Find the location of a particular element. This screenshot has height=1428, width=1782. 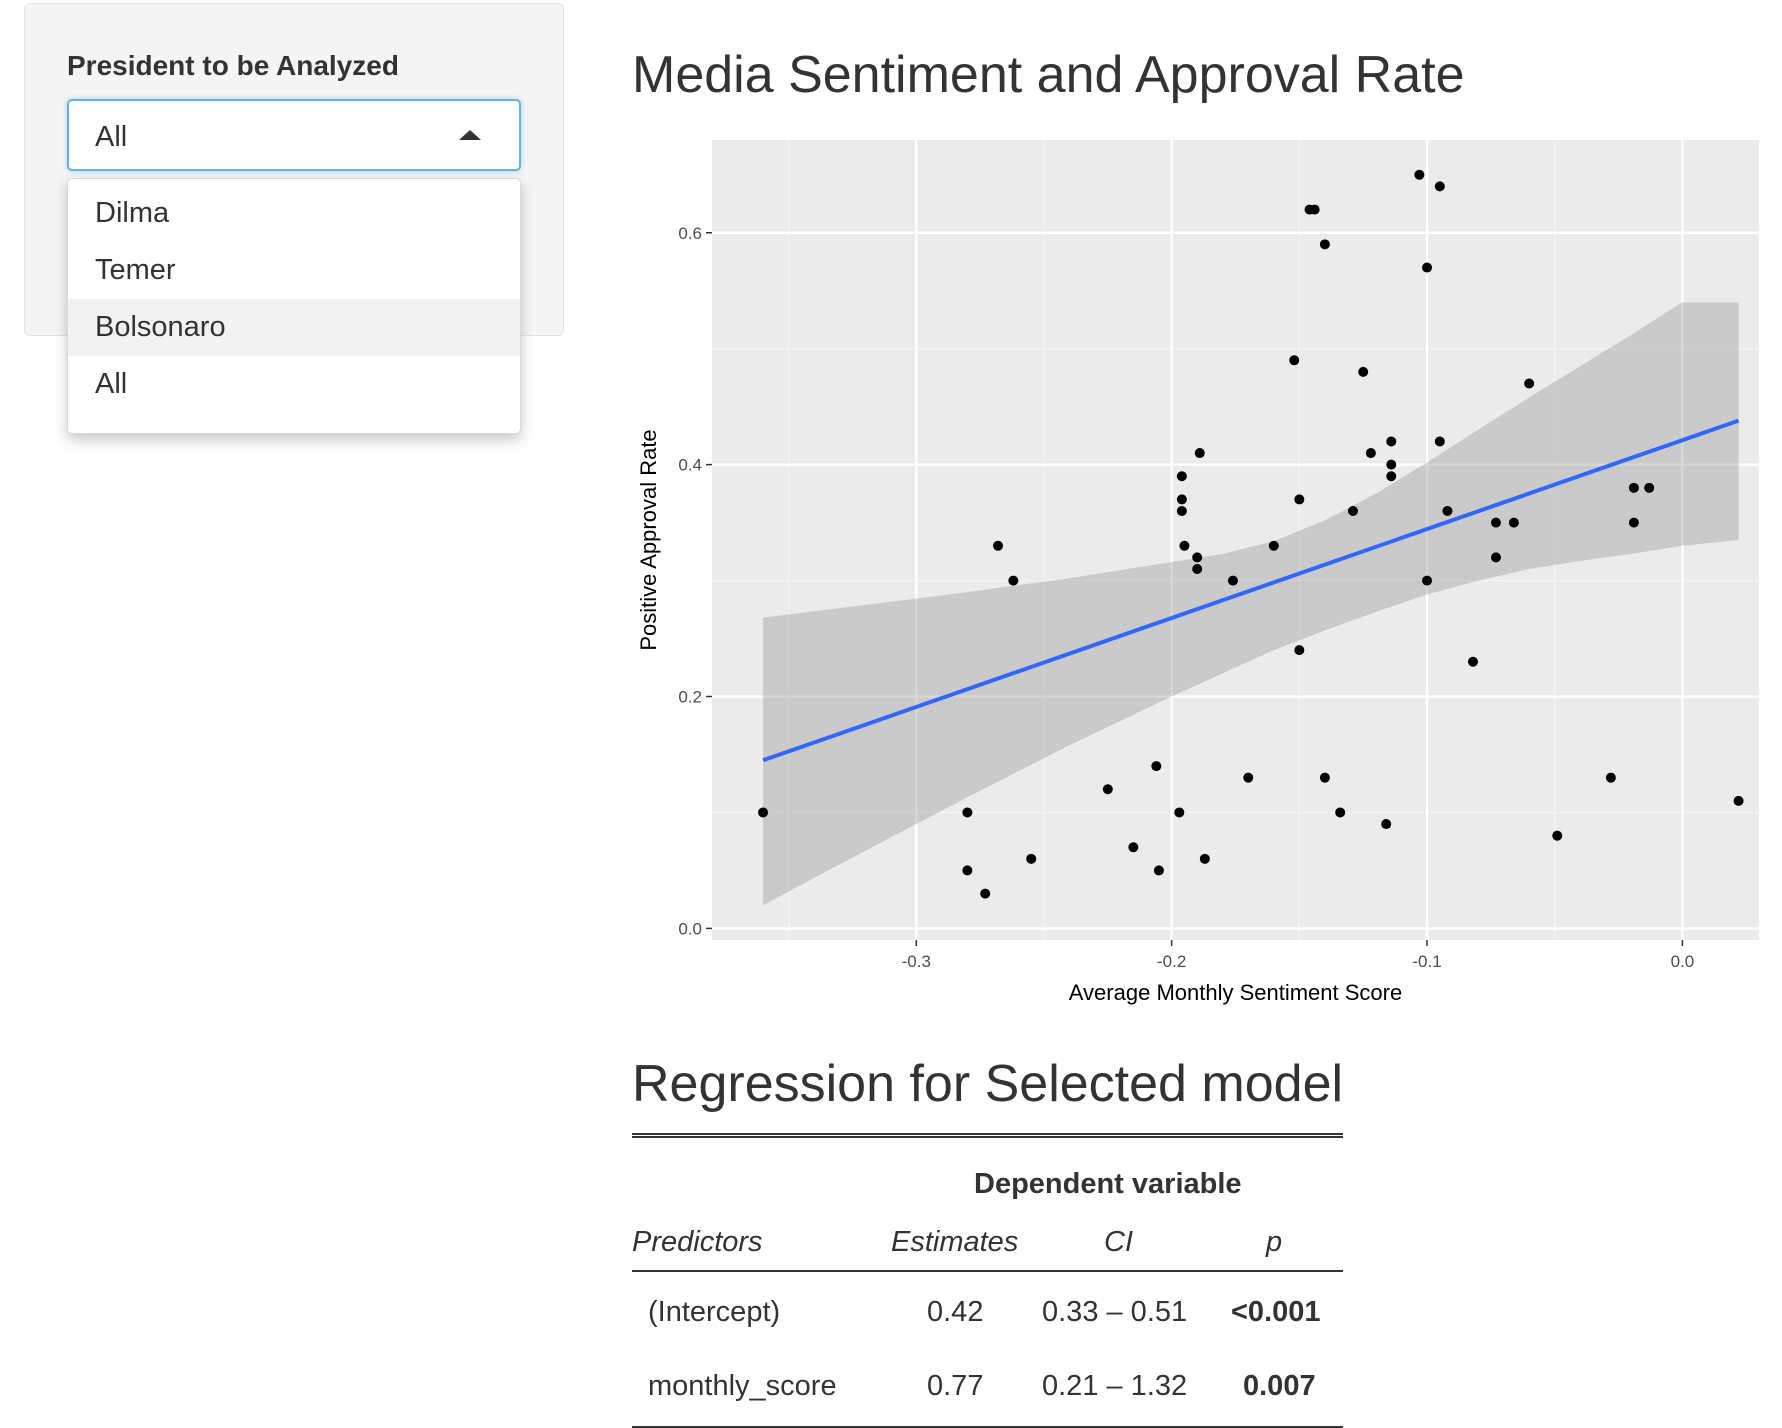

estimate-value: 0.42 is located at coordinates (955, 1312).